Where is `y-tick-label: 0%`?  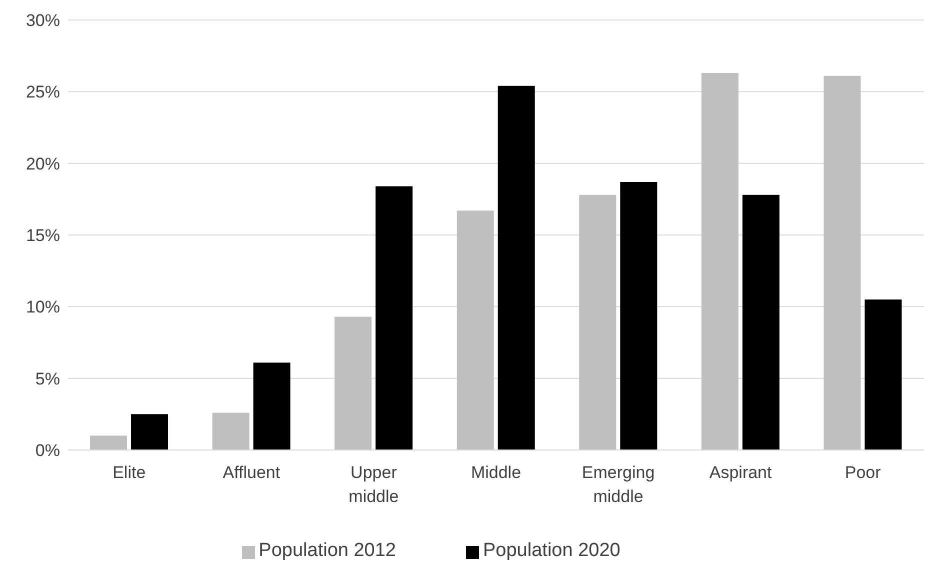 y-tick-label: 0% is located at coordinates (47, 450).